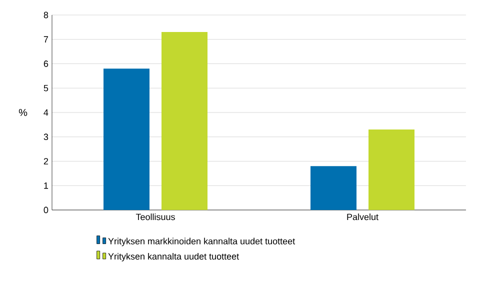  What do you see at coordinates (23, 112) in the screenshot?
I see `y-axis-title: %` at bounding box center [23, 112].